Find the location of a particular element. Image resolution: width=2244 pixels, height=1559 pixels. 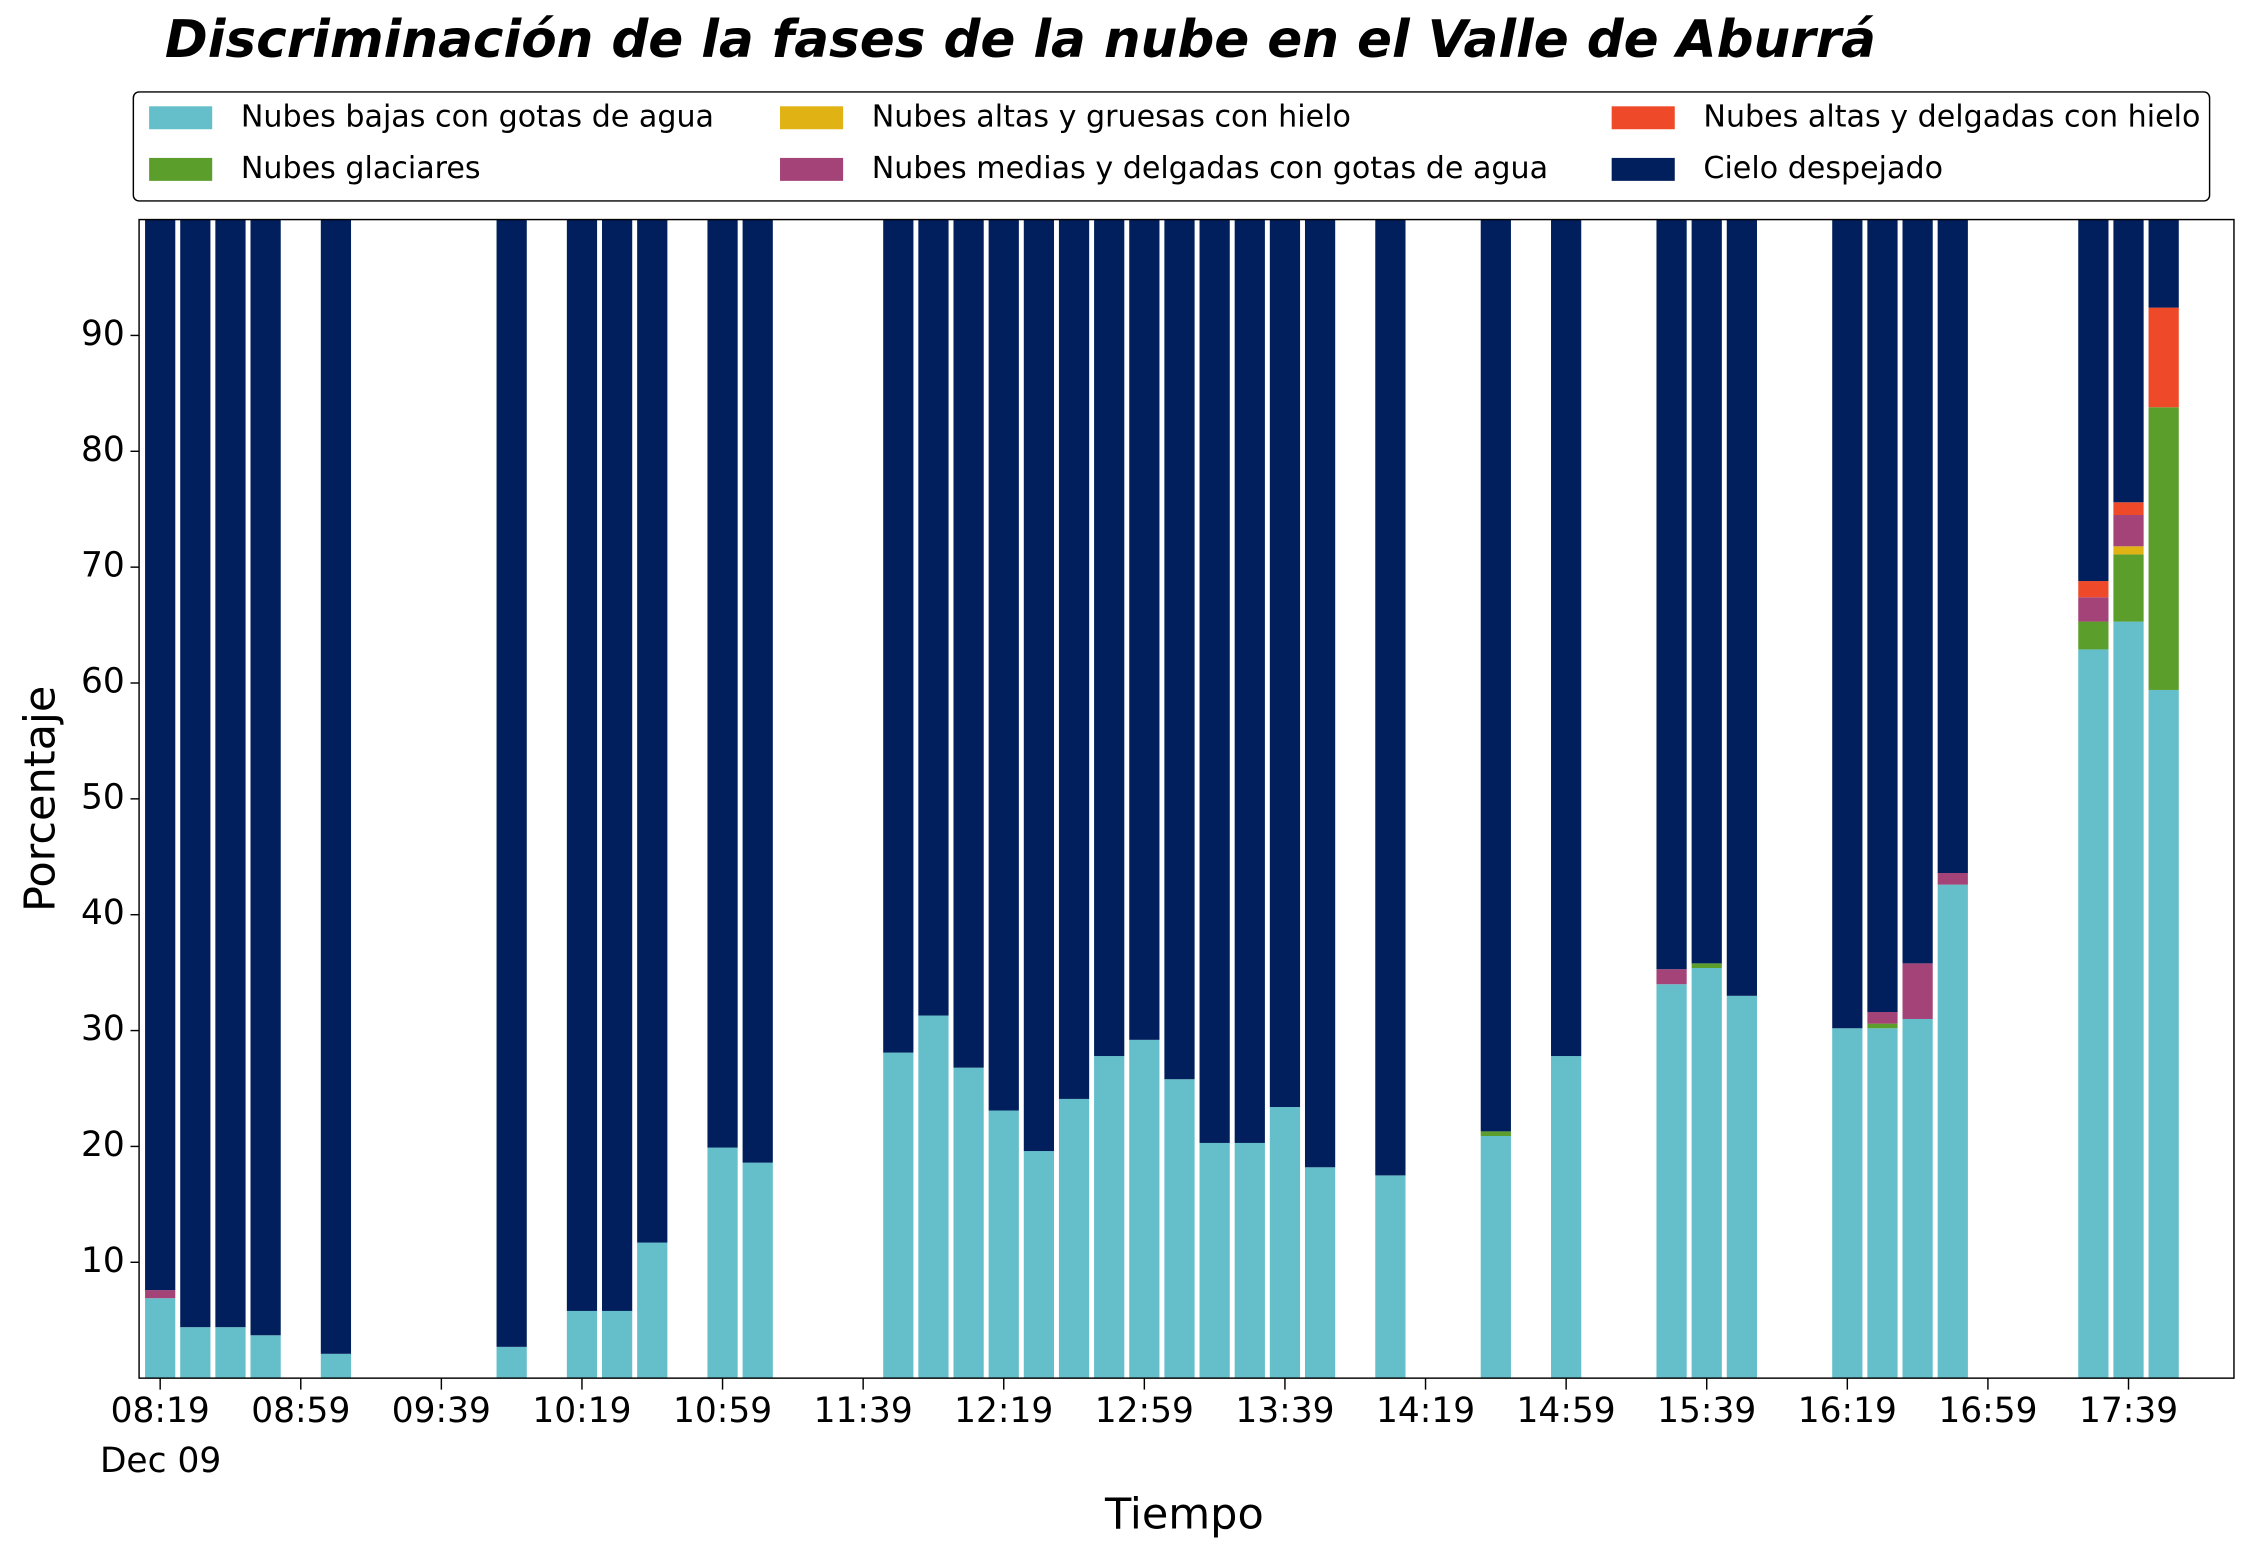

y-tick-label: 60 is located at coordinates (103, 682).